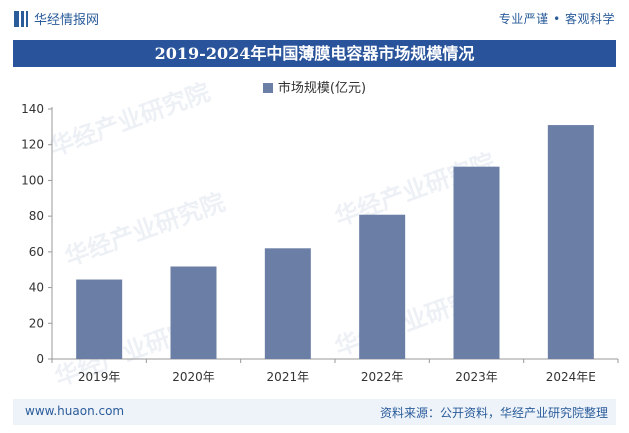  Describe the element at coordinates (67, 20) in the screenshot. I see `logo-text: 华经情报网` at that location.